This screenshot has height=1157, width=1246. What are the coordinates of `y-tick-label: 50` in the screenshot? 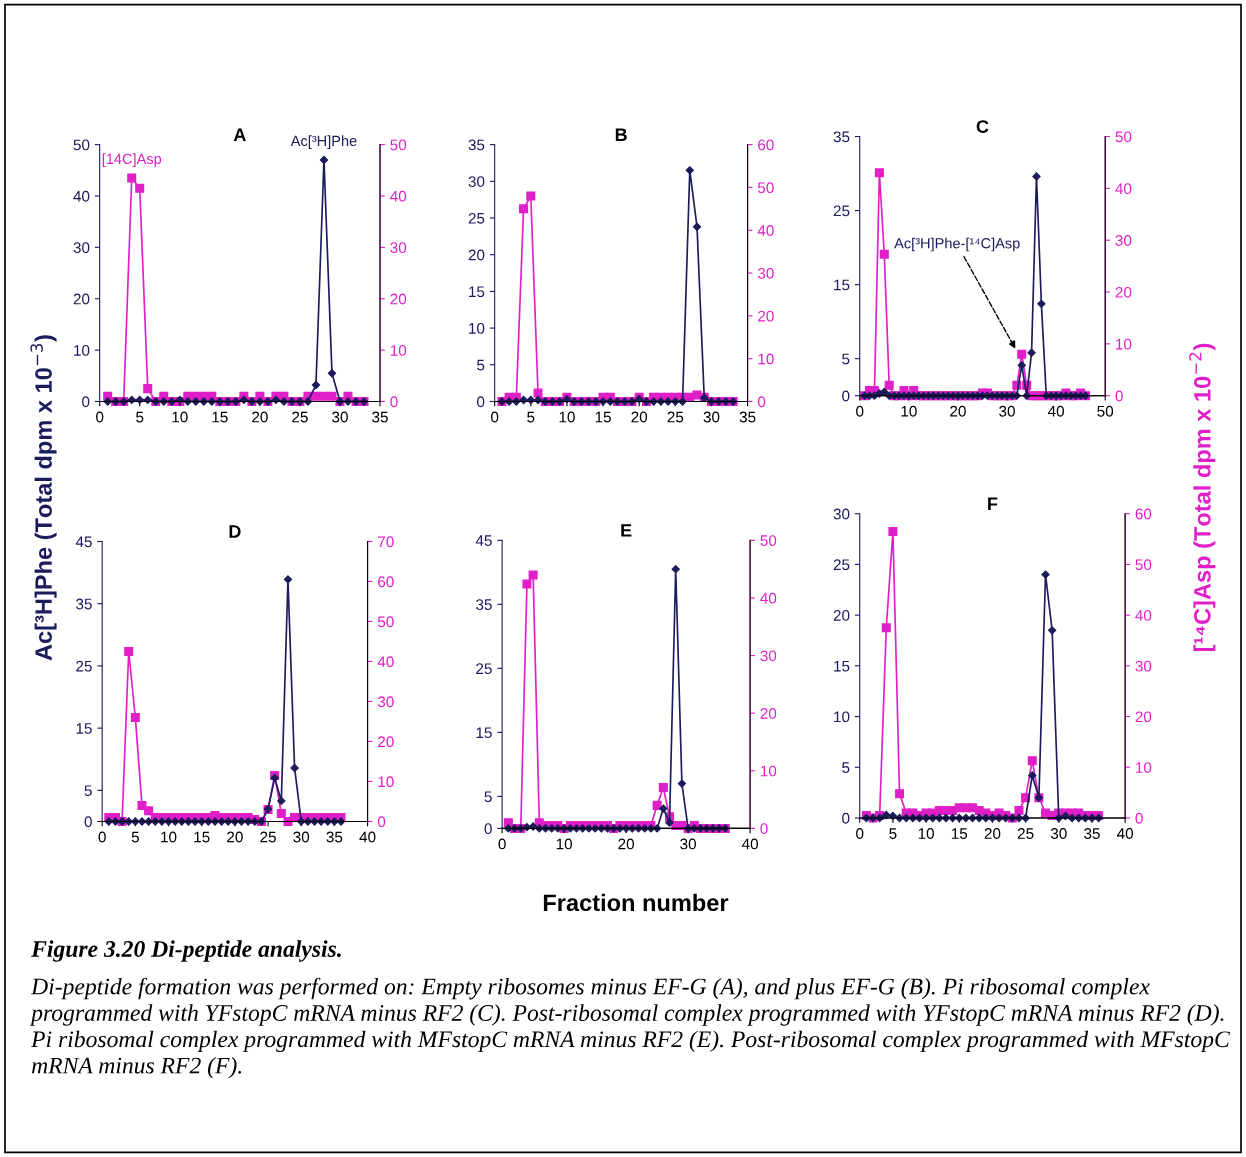 It's located at (81, 145).